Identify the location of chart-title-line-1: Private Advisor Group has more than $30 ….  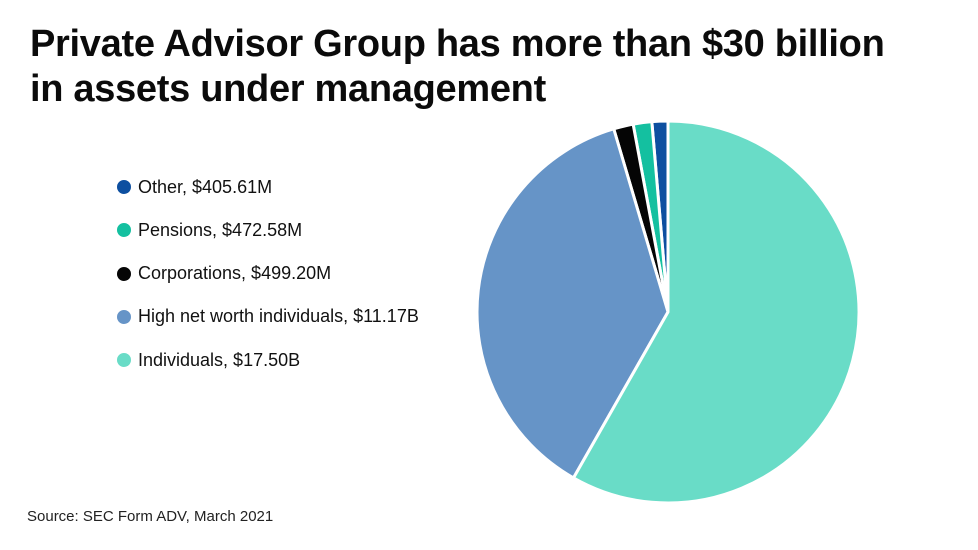
(457, 44).